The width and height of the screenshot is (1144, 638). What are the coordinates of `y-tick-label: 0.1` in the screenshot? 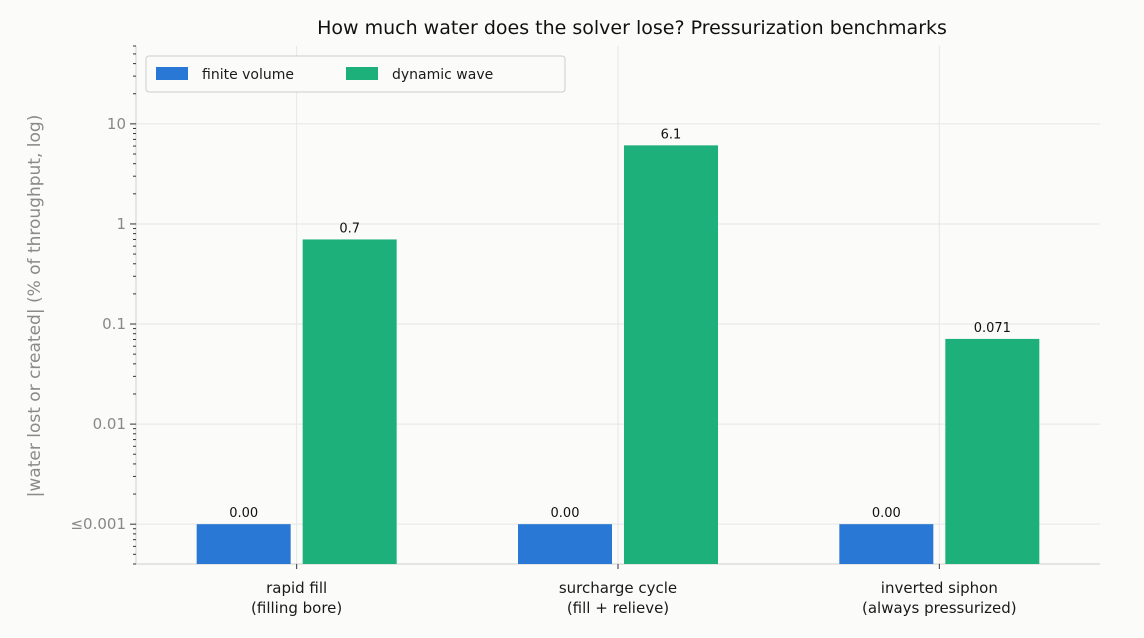 It's located at (114, 324).